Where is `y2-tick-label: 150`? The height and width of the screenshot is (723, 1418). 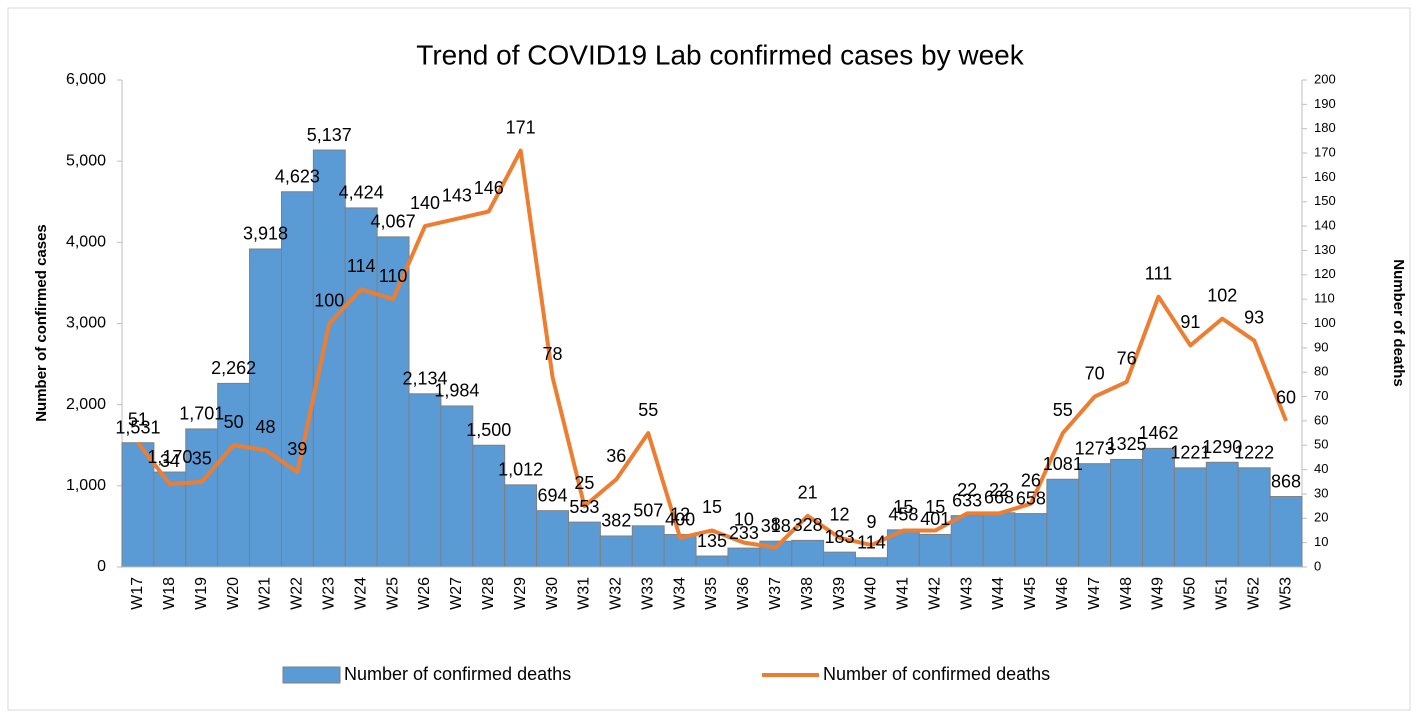 y2-tick-label: 150 is located at coordinates (1325, 200).